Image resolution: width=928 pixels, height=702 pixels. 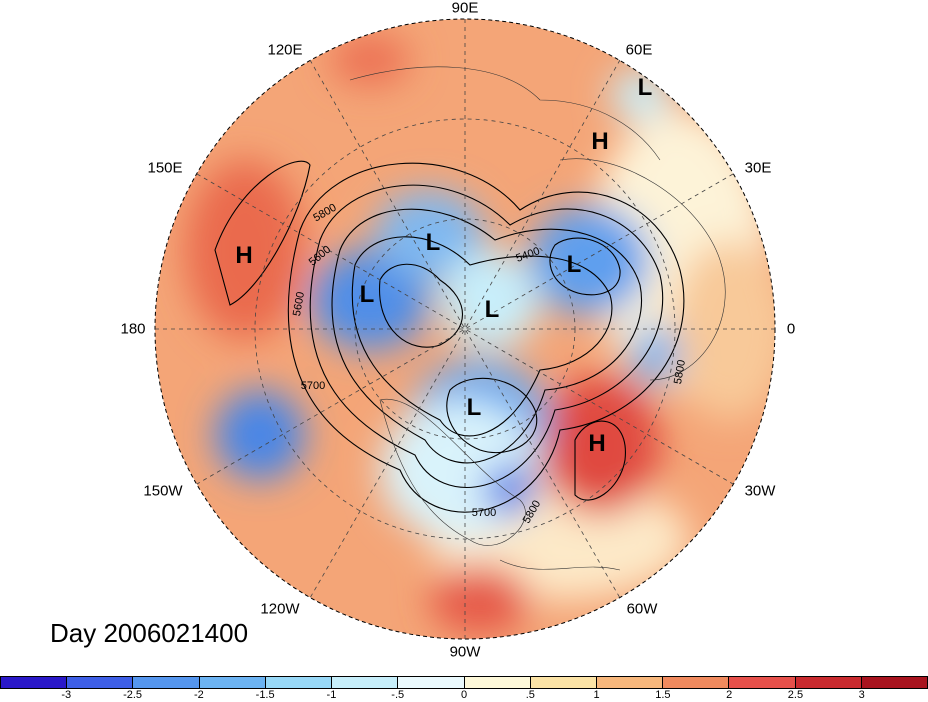 What do you see at coordinates (465, 8) in the screenshot?
I see `lon-label-90e: 90E` at bounding box center [465, 8].